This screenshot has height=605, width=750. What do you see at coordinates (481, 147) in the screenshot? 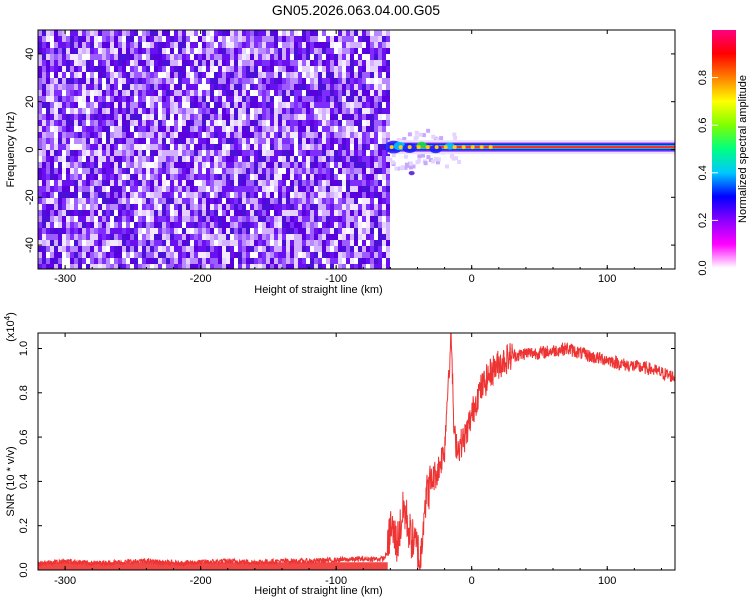
I see `signal-peak` at bounding box center [481, 147].